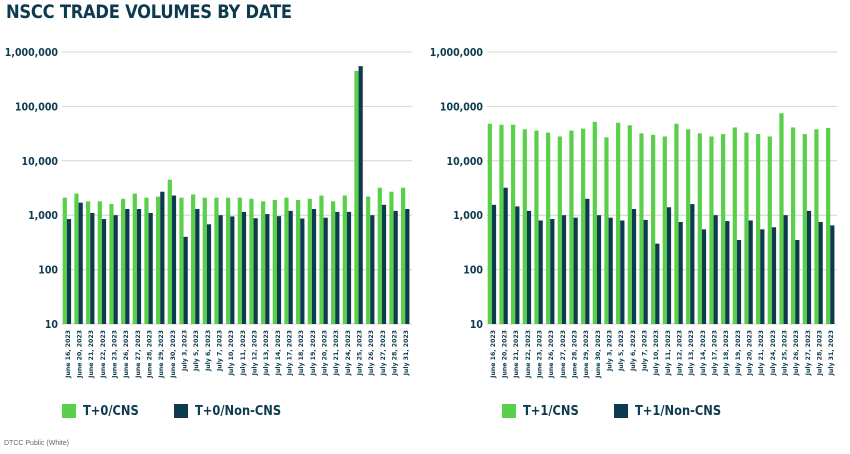 The width and height of the screenshot is (850, 454). Describe the element at coordinates (468, 216) in the screenshot. I see `y-tick-label: 1,000` at that location.